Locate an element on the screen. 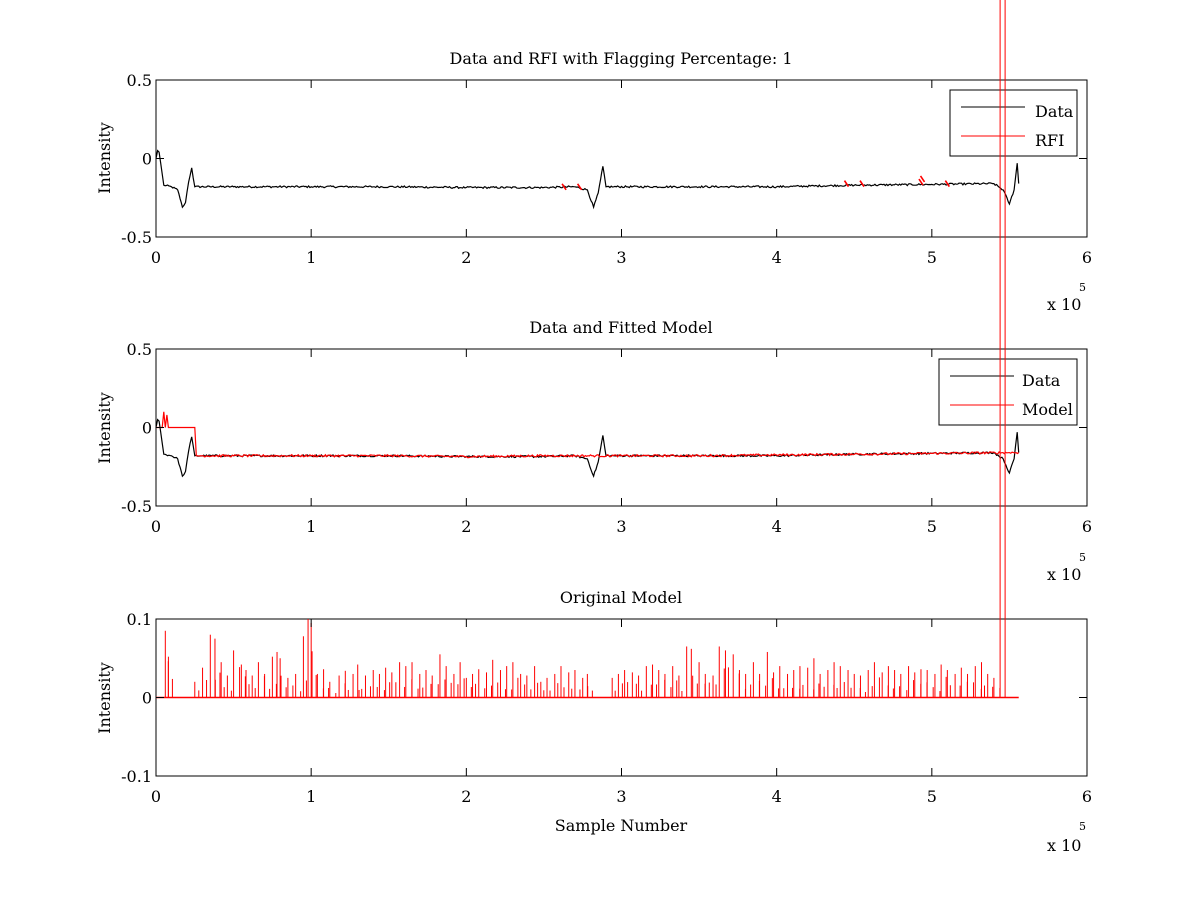 The image size is (1200, 900). subplot-1-axes is located at coordinates (621, 158).